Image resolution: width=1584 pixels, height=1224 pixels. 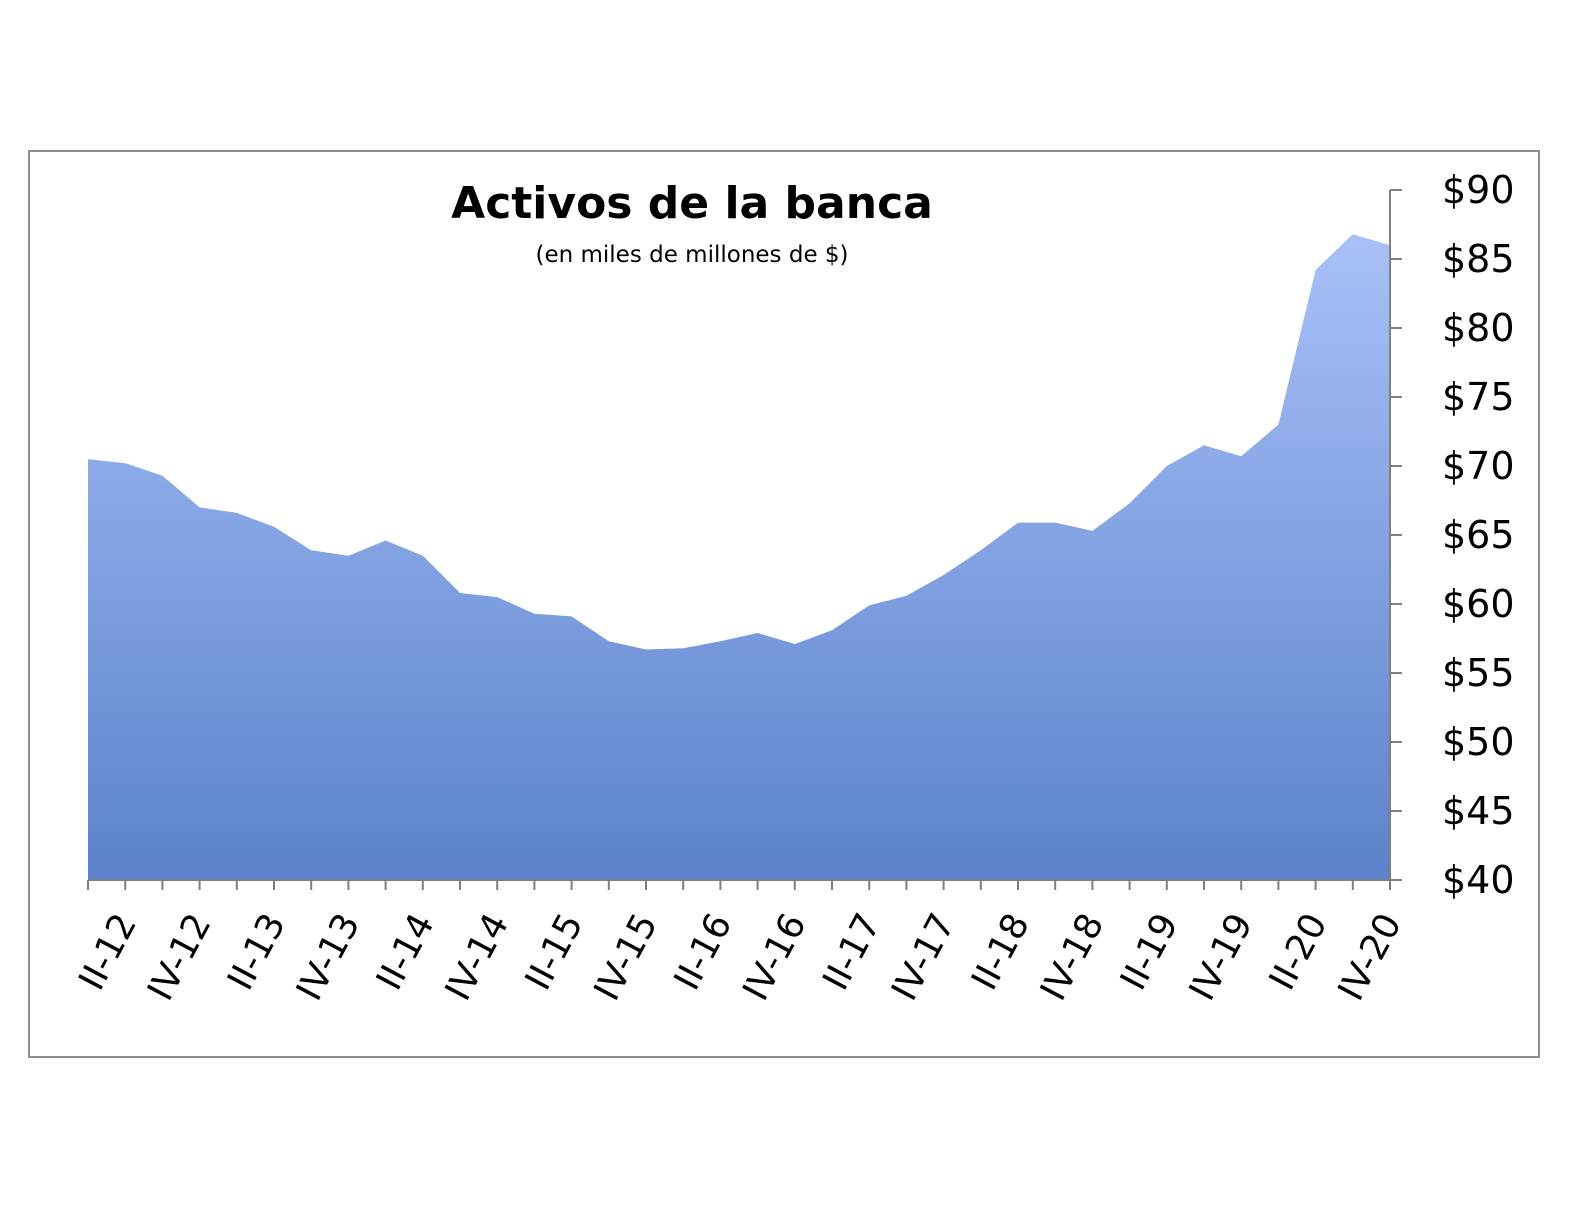 What do you see at coordinates (1072, 957) in the screenshot?
I see `x-tick-label: IV-18` at bounding box center [1072, 957].